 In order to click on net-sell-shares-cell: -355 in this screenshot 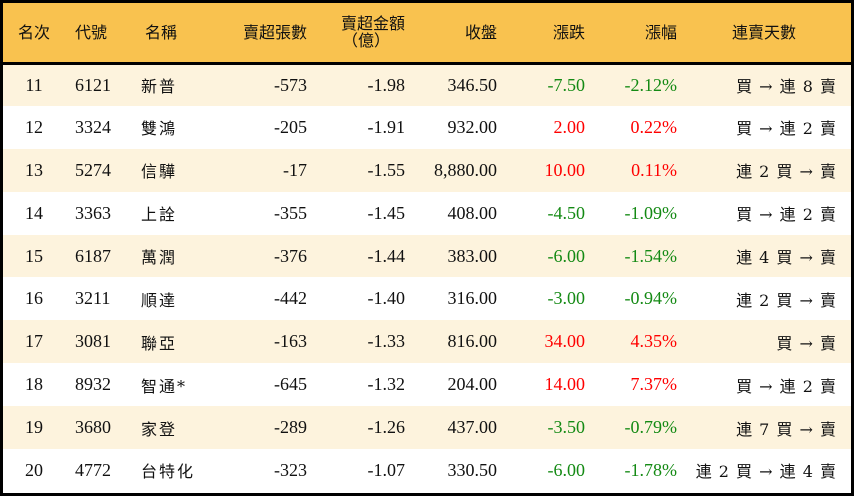, I will do `click(290, 212)`.